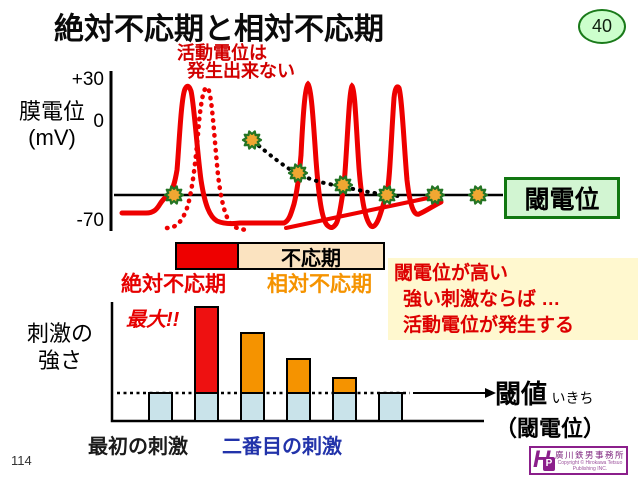  I want to click on note-line3: 活動電位が発生する, so click(489, 325).